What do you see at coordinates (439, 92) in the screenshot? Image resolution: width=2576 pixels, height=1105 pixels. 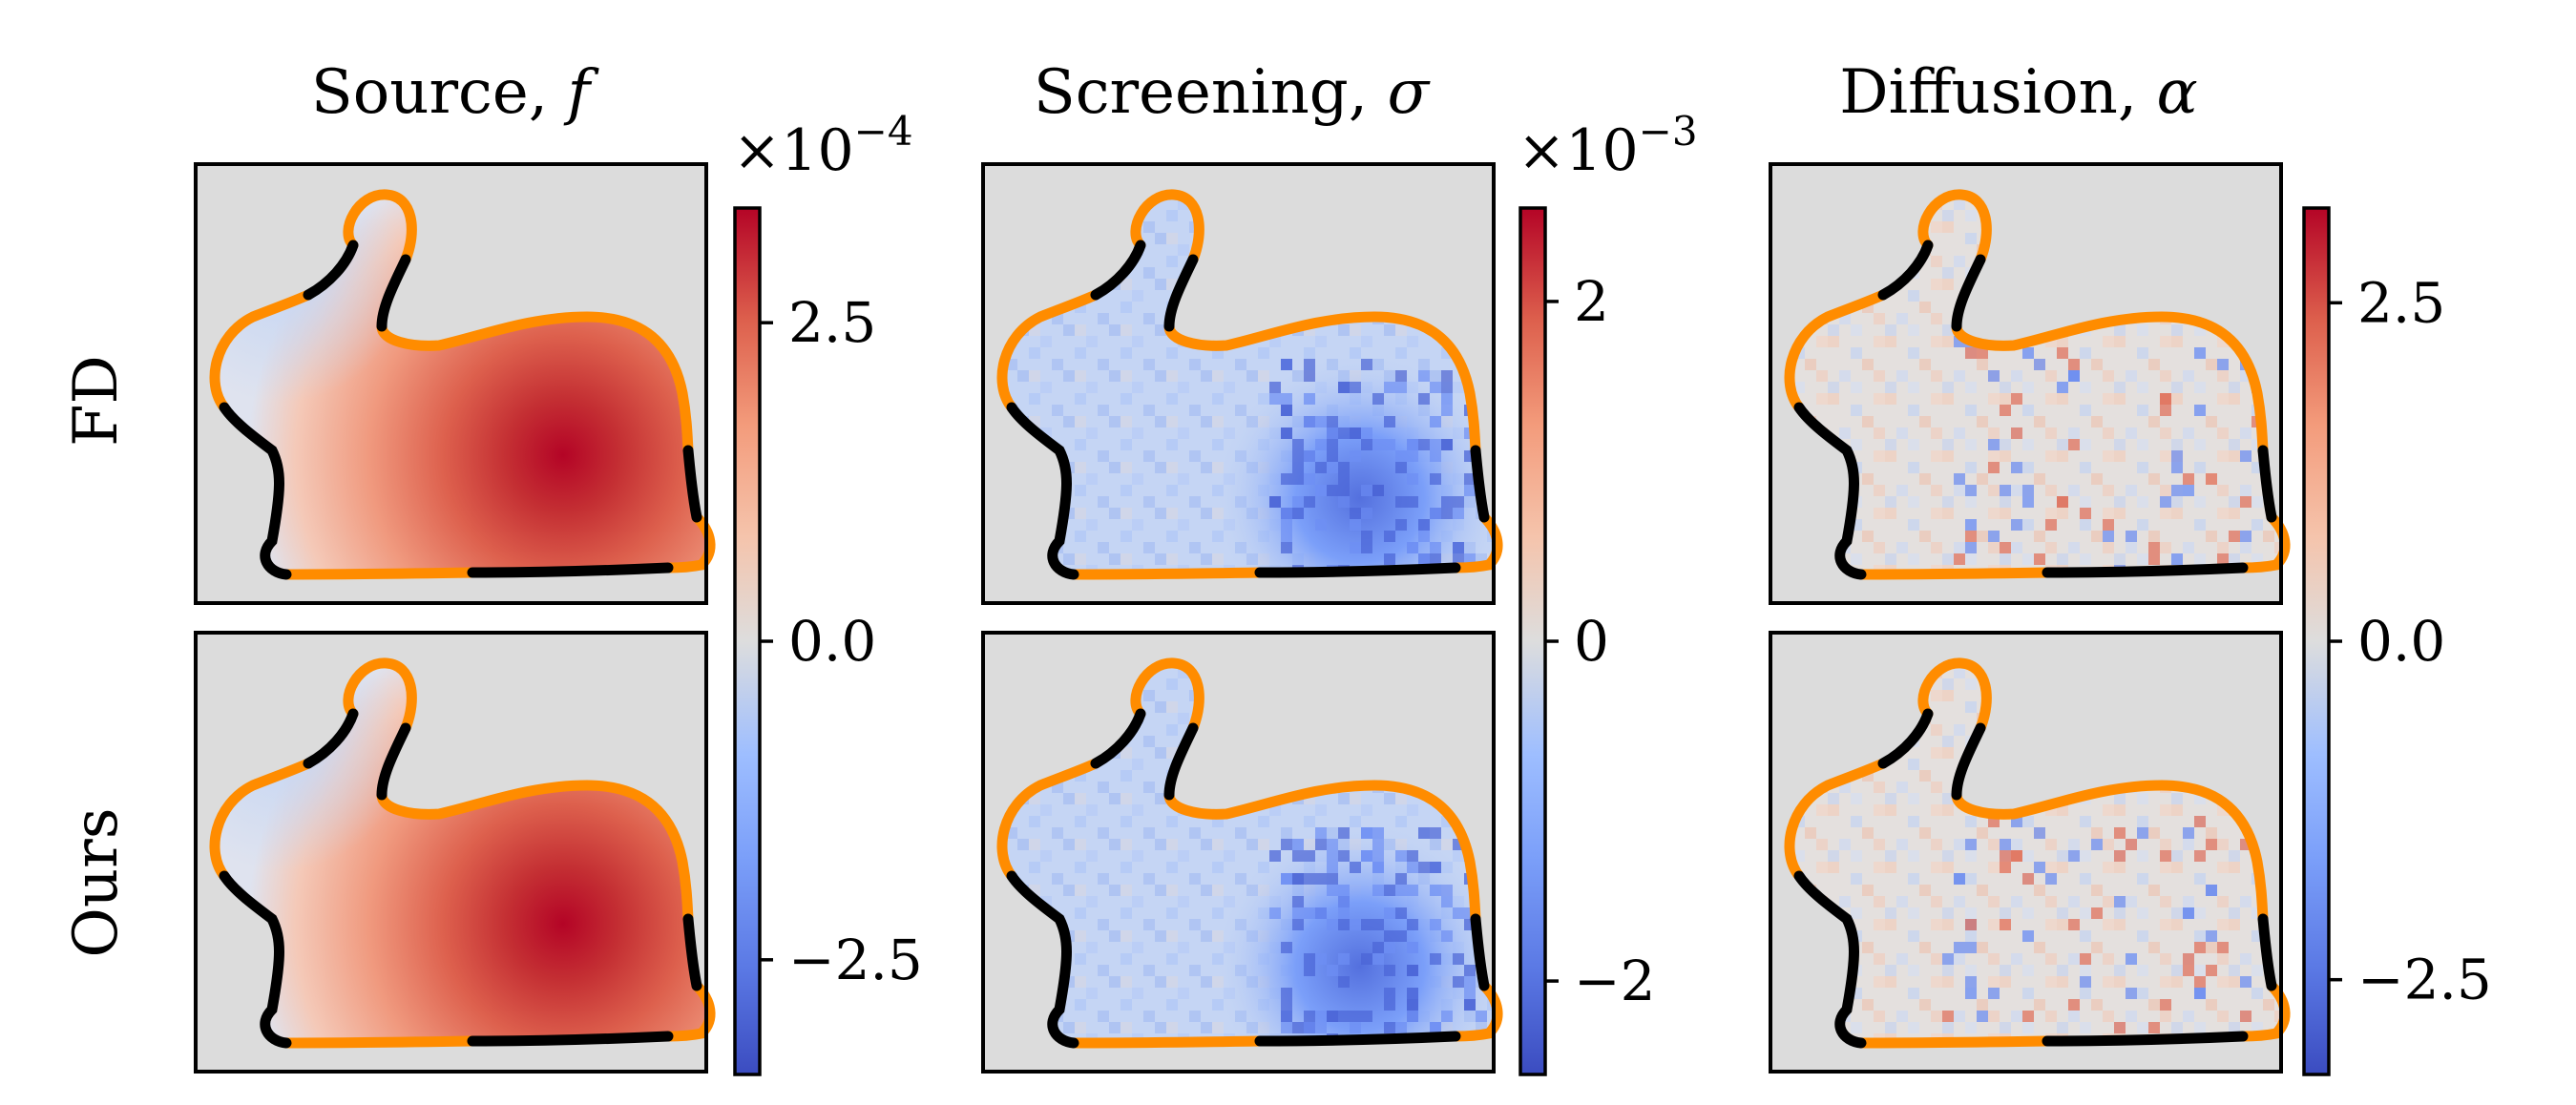 I see `column-title-source-text: Source,` at bounding box center [439, 92].